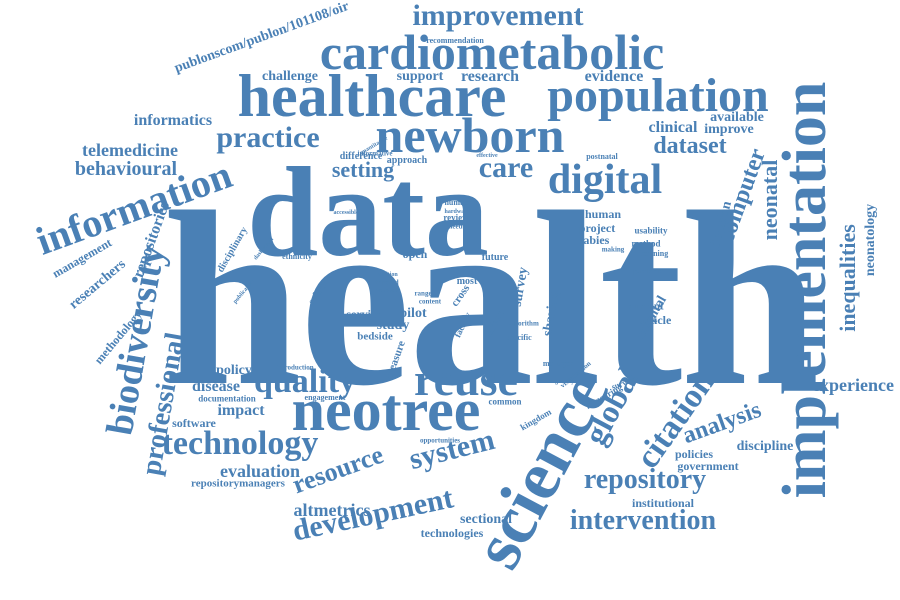 This screenshot has height=600, width=900. Describe the element at coordinates (495, 258) in the screenshot. I see `cloud-word: future` at that location.